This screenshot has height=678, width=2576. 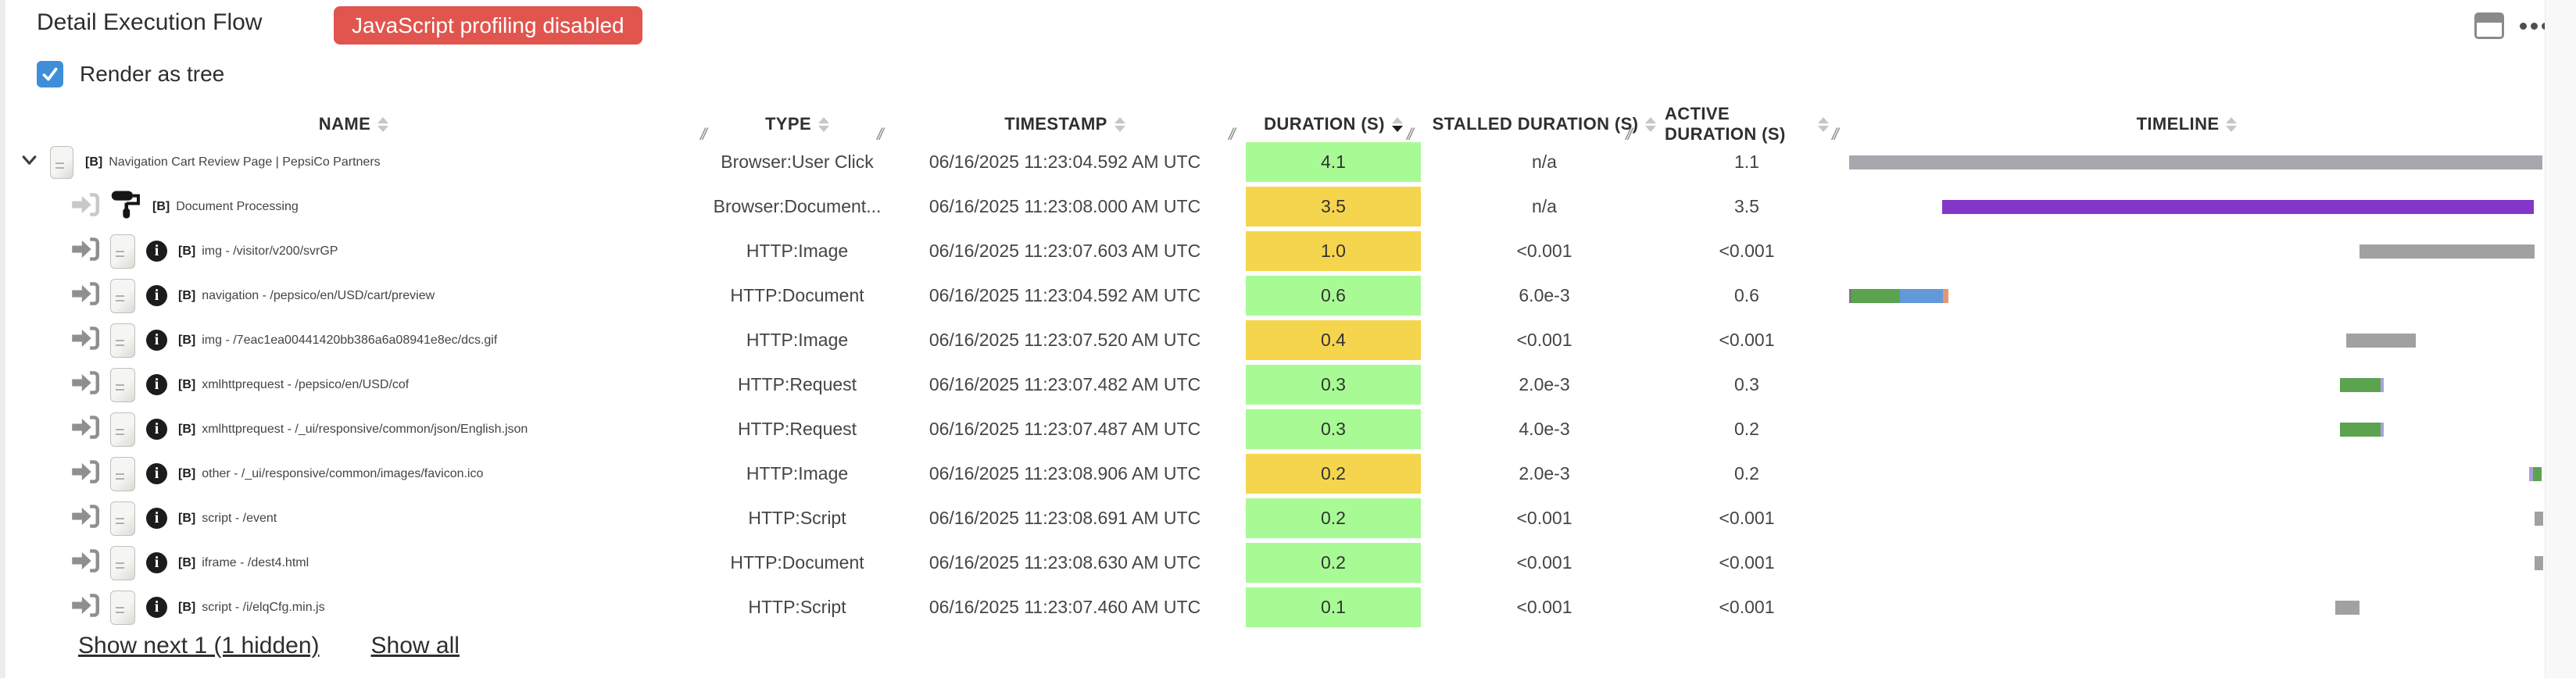 I want to click on column-header-active-duration: ACTIVE DURATION (S), so click(x=1747, y=124).